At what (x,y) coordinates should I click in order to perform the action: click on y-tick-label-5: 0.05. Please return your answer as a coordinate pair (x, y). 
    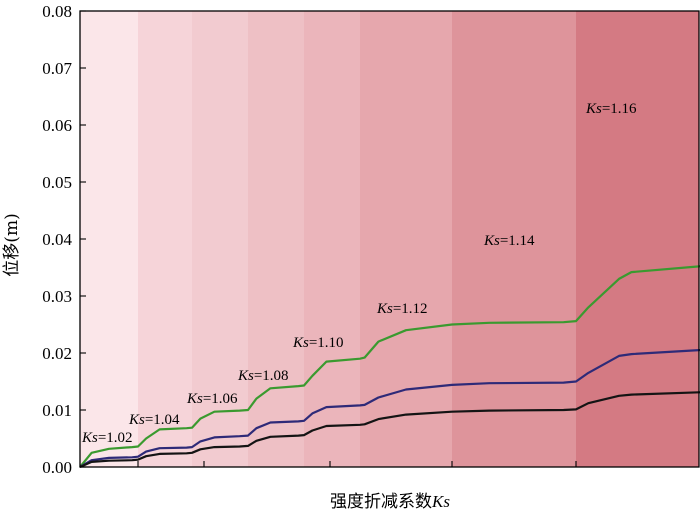
    Looking at the image, I should click on (57, 182).